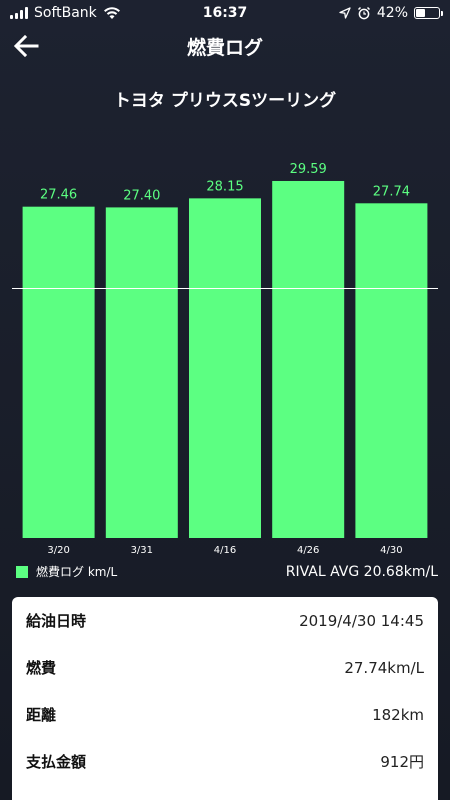 This screenshot has width=450, height=800. What do you see at coordinates (58, 372) in the screenshot?
I see `bar-3/20` at bounding box center [58, 372].